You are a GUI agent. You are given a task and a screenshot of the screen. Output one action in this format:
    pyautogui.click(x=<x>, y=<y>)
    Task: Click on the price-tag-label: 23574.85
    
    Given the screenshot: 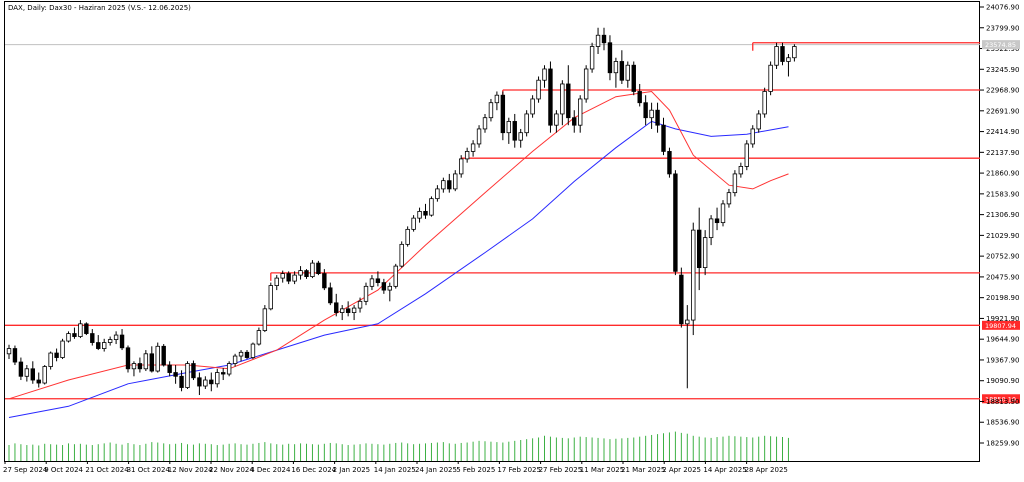 What is the action you would take?
    pyautogui.click(x=1000, y=45)
    